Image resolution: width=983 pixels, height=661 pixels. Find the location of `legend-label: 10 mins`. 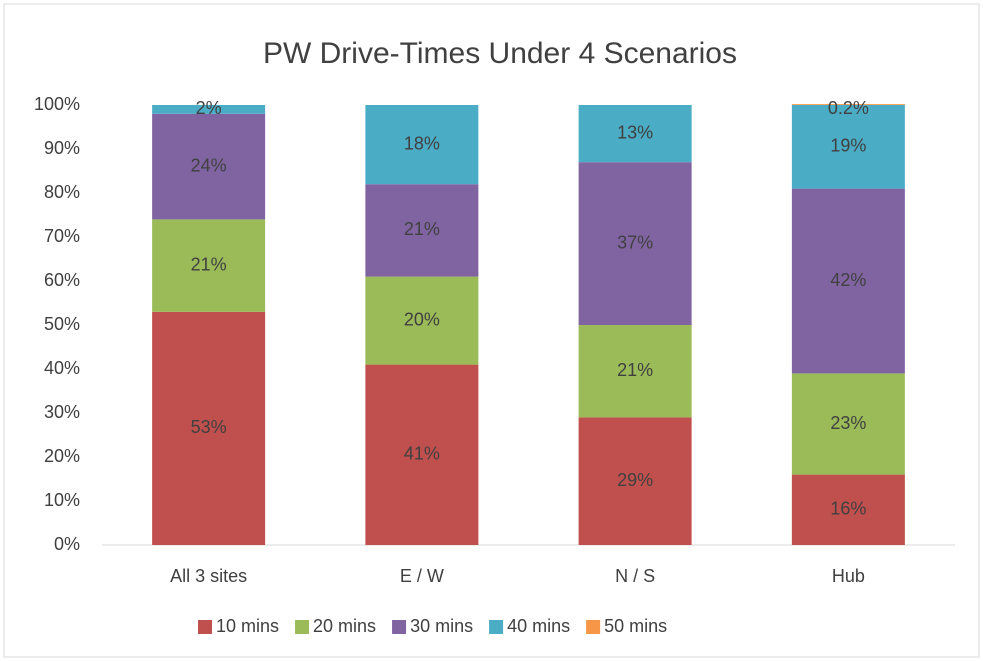

legend-label: 10 mins is located at coordinates (247, 626).